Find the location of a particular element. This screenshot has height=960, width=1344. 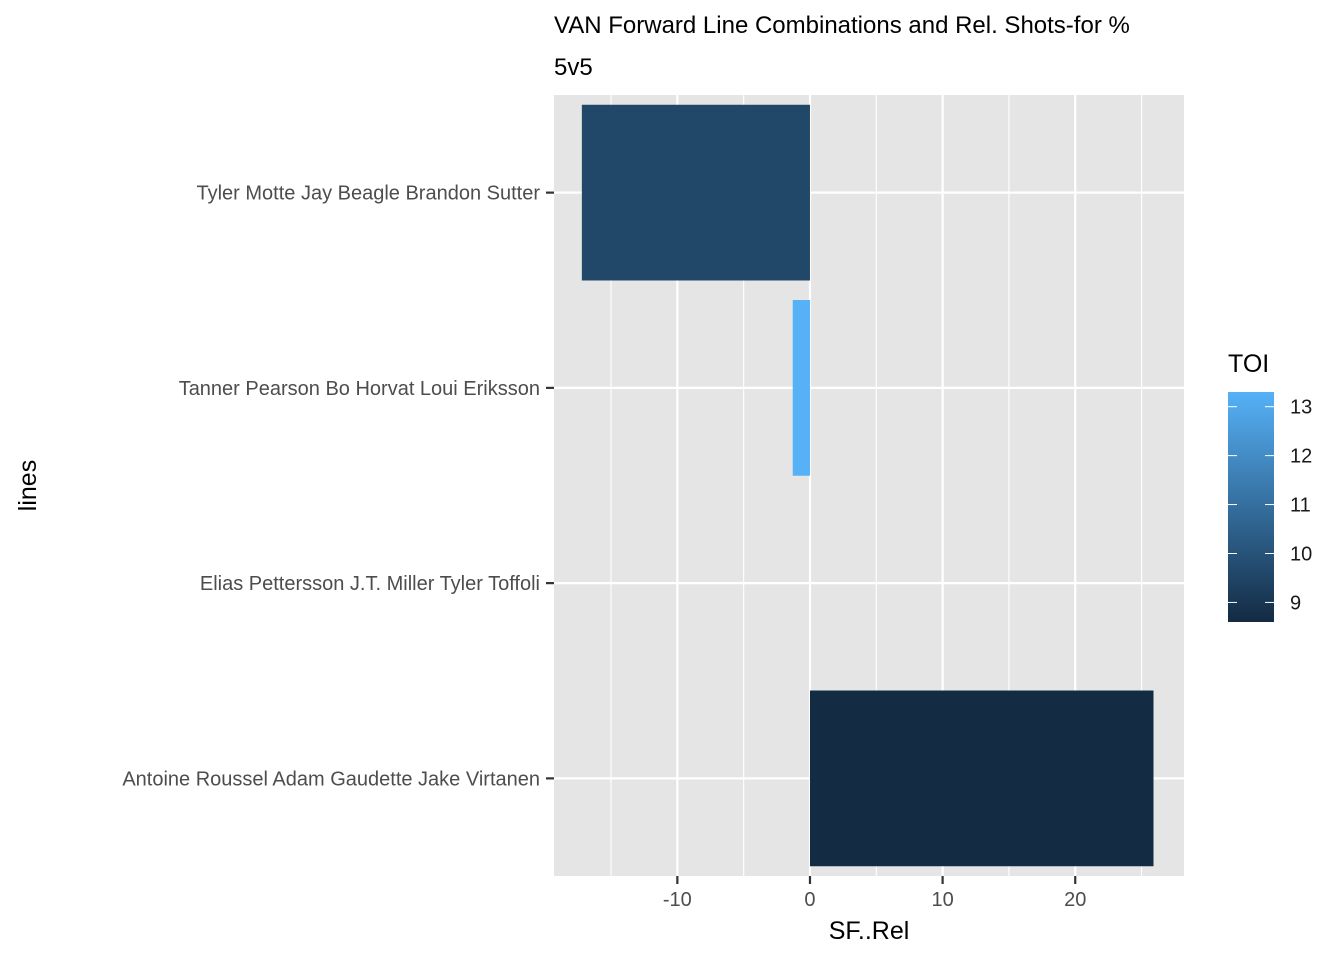

x-axis: -10 0 10 20 is located at coordinates (874, 893).